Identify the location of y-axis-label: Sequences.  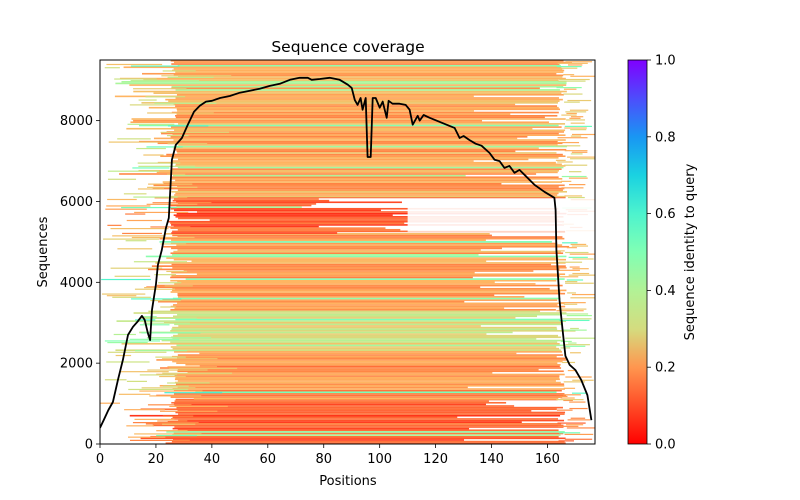
(43, 251).